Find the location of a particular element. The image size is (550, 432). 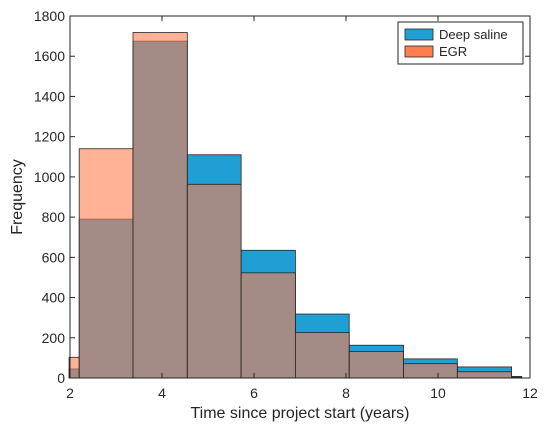

legend-label-deep-saline: Deep saline is located at coordinates (473, 34).